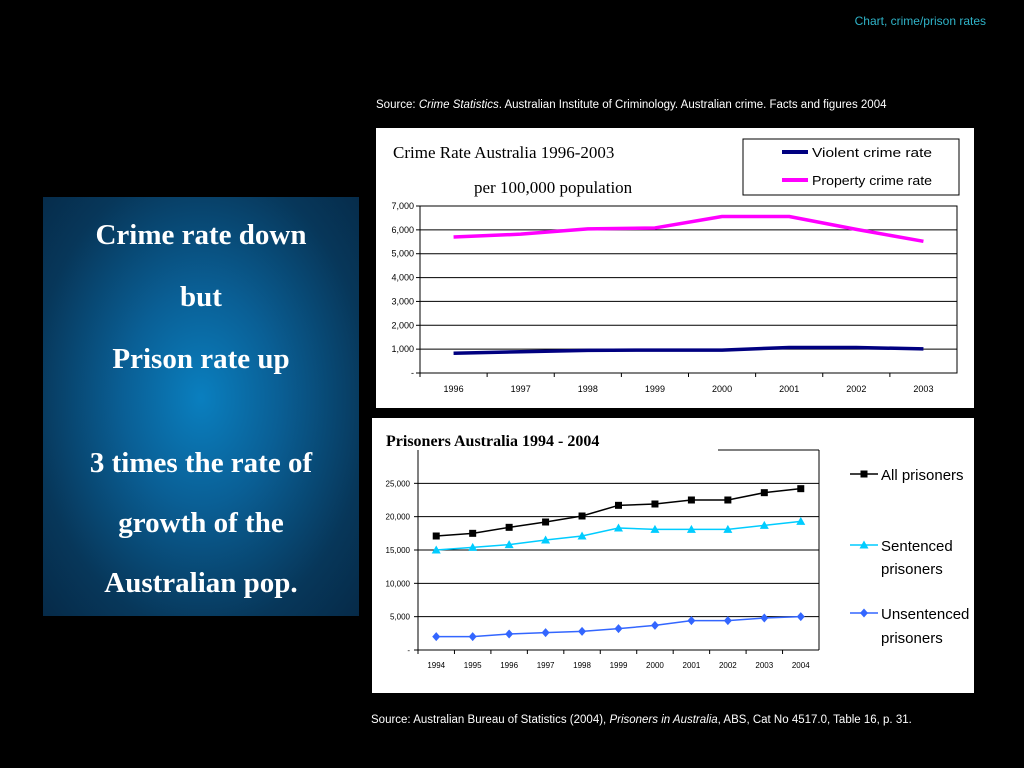  What do you see at coordinates (857, 166) in the screenshot?
I see `crime-legend: Violent crime rate Property crime rate` at bounding box center [857, 166].